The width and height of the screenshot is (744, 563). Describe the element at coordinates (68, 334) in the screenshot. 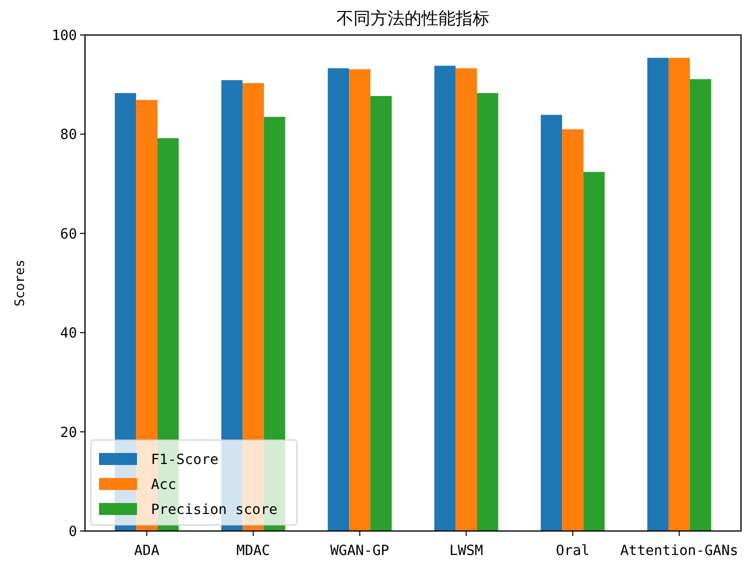

I see `y-tick-label: 40` at that location.